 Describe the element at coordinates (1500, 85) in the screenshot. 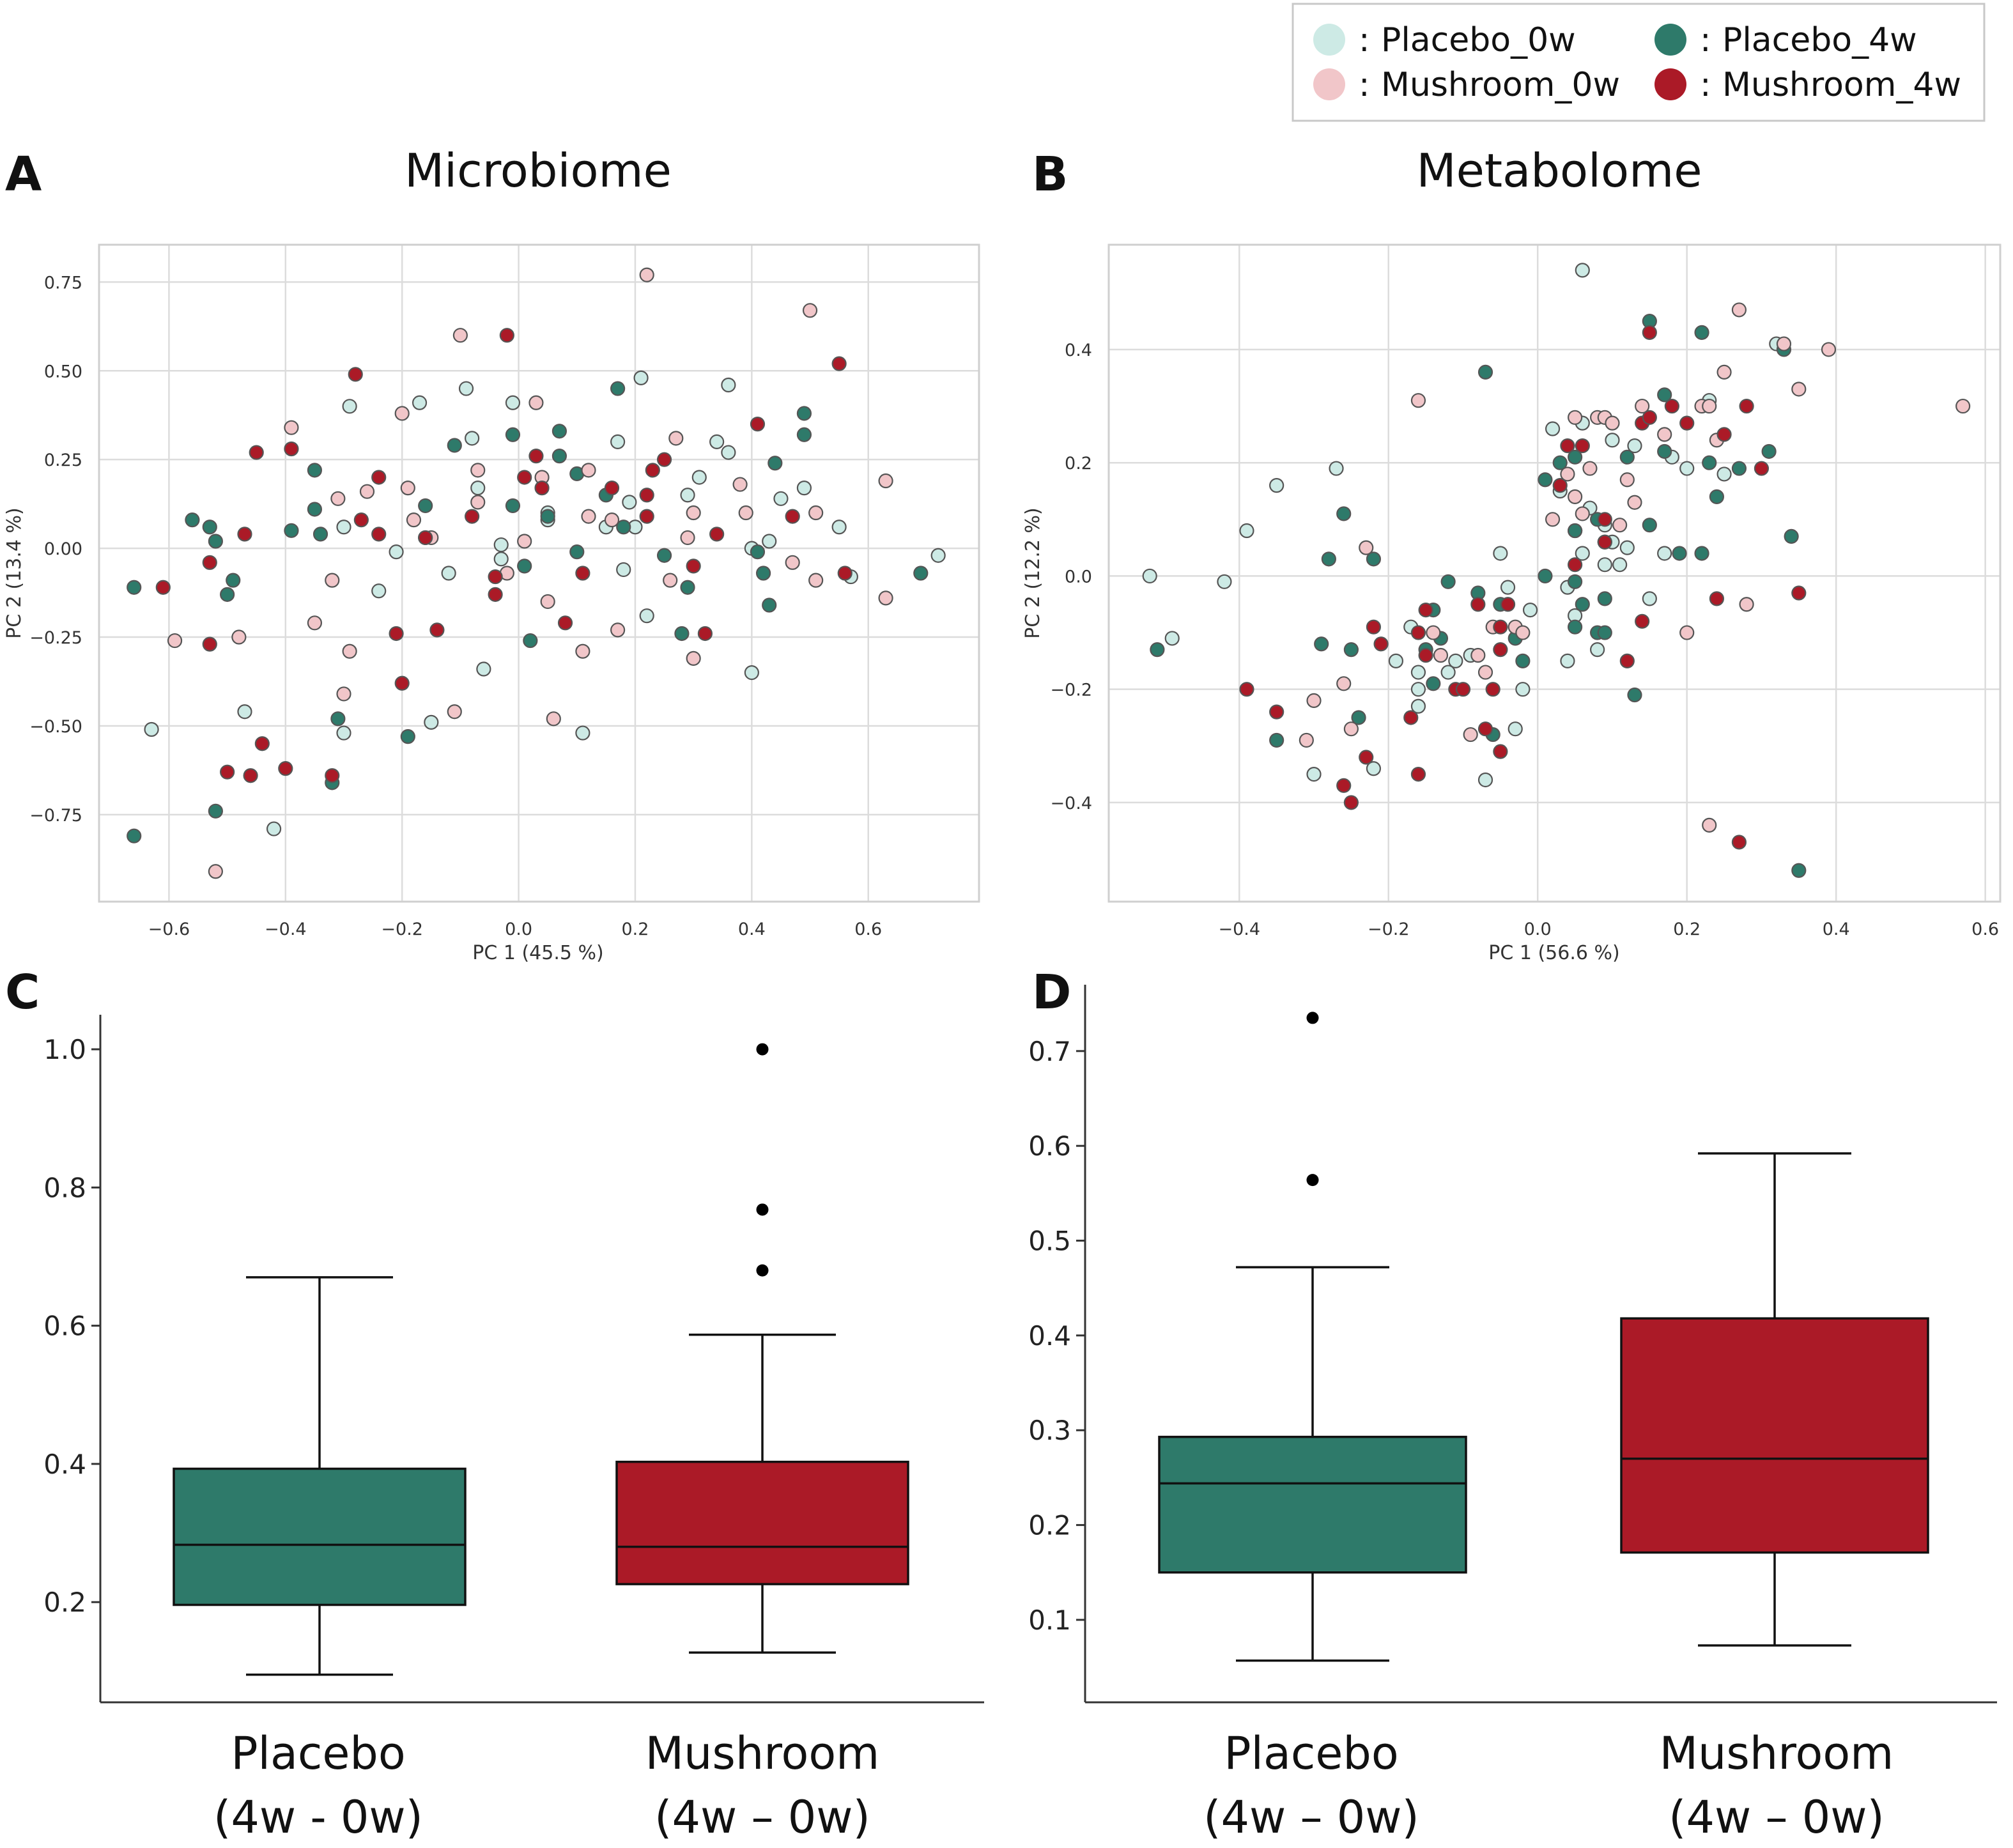

I see `legend-label-mushroom-0w: Mushroom_0w` at that location.